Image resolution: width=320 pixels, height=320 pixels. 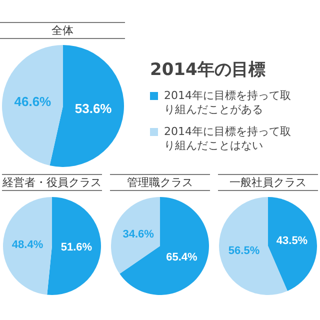 I want to click on legend-title: 2014年の目標, so click(x=208, y=70).